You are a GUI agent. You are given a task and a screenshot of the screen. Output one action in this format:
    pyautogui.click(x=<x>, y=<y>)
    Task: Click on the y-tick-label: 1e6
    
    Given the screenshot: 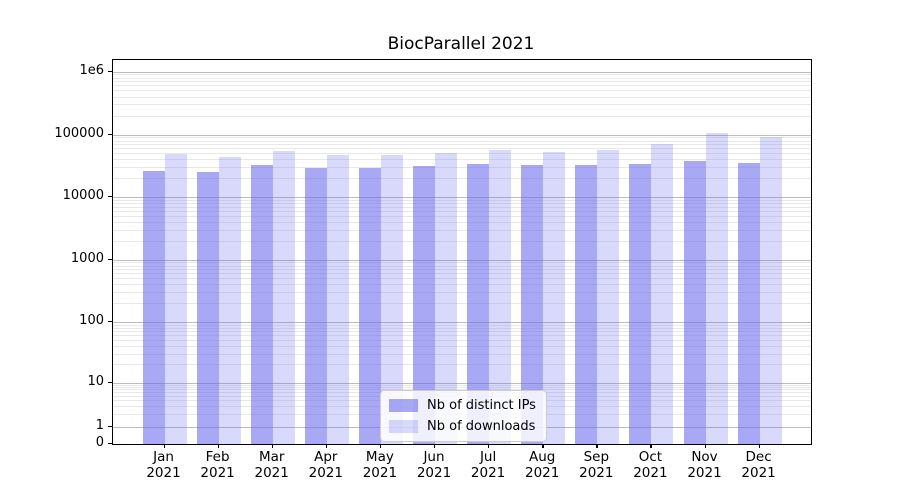 What is the action you would take?
    pyautogui.click(x=91, y=70)
    